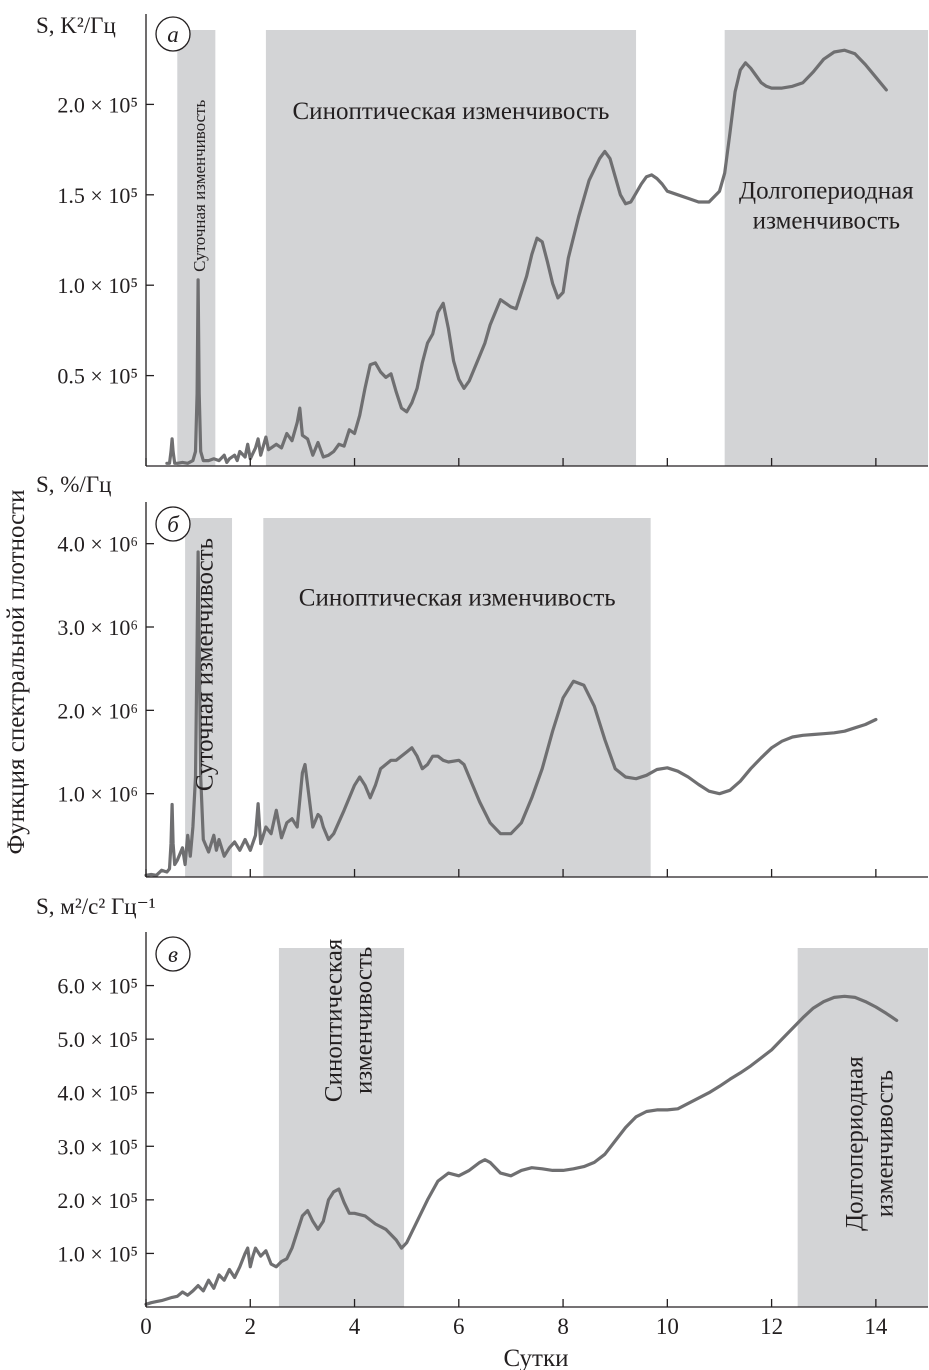 The image size is (929, 1370). What do you see at coordinates (876, 1326) in the screenshot?
I see `x-tick-label: 14` at bounding box center [876, 1326].